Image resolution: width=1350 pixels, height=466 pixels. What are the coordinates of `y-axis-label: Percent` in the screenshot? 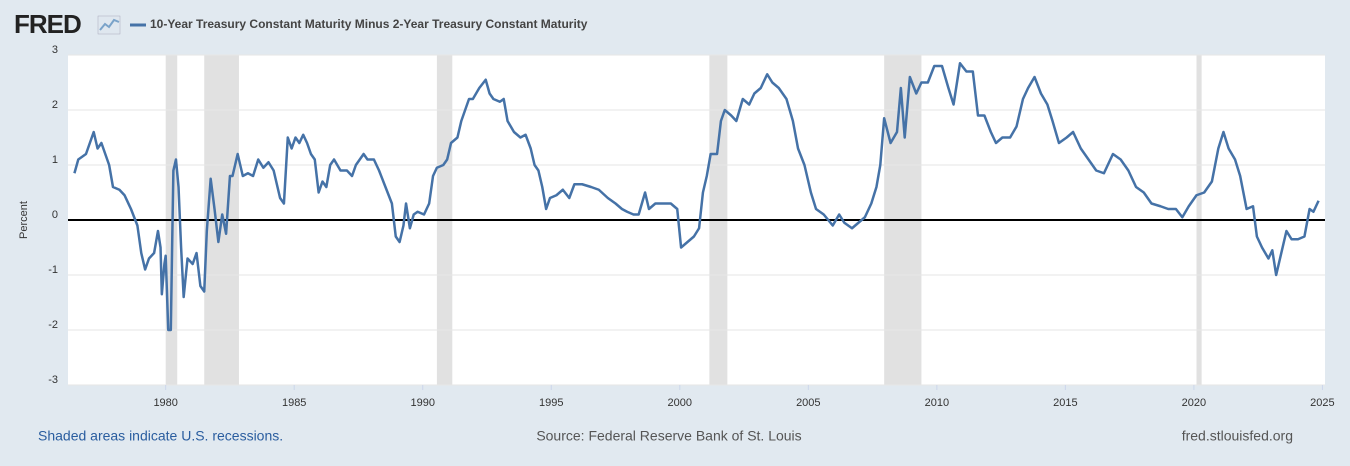 It's located at (24, 220).